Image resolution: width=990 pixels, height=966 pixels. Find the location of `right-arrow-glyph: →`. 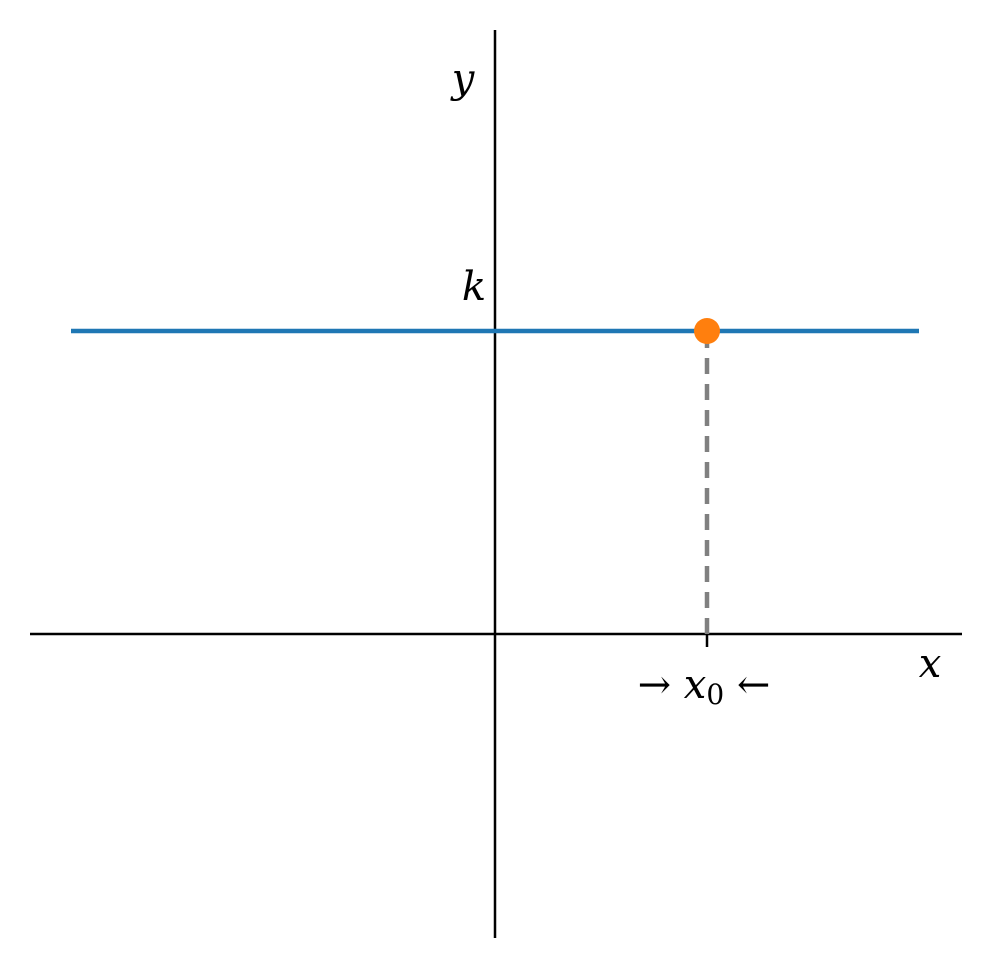

right-arrow-glyph: → is located at coordinates (655, 685).